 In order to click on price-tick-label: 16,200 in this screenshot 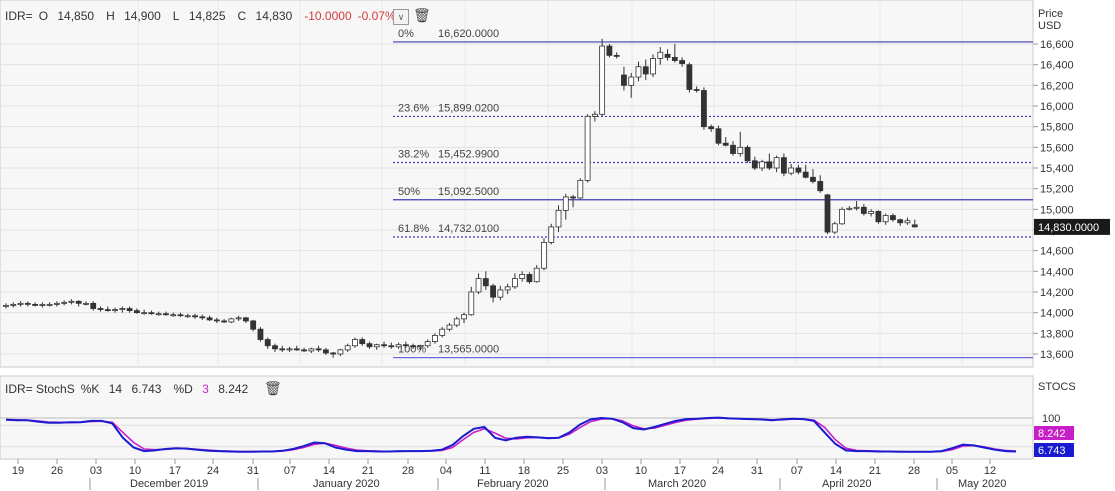, I will do `click(1057, 86)`.